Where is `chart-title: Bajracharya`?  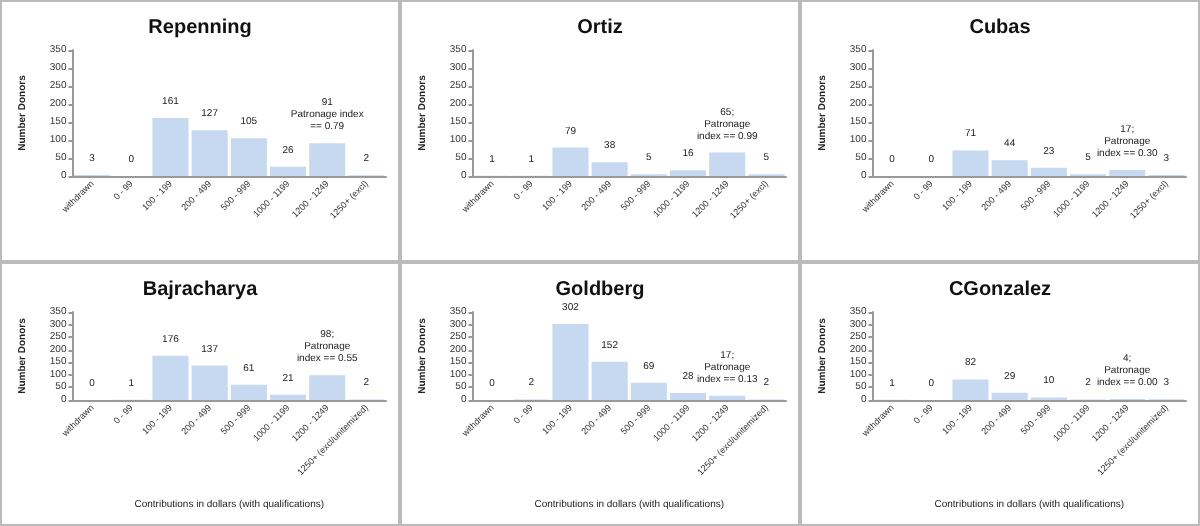
chart-title: Bajracharya is located at coordinates (200, 290).